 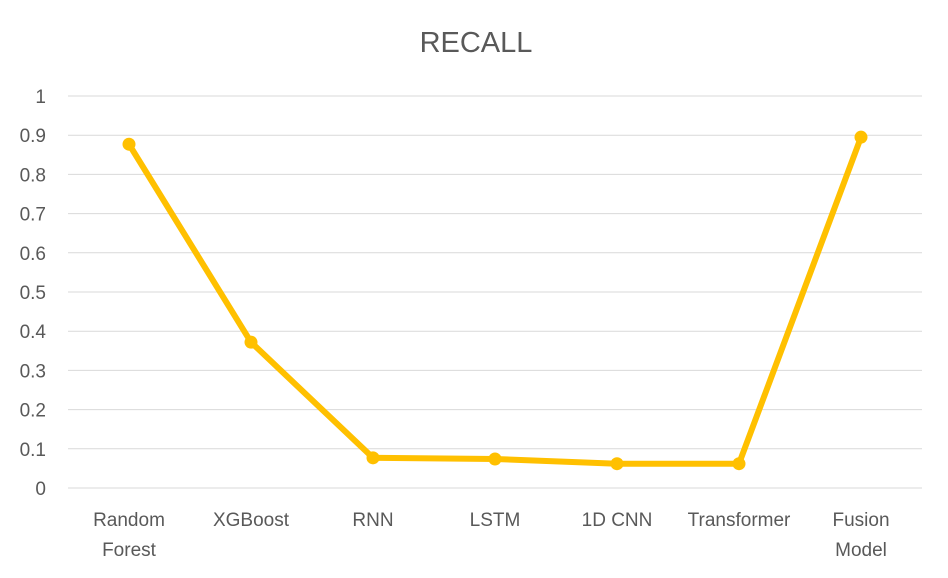 I want to click on x-tick-label: RNN, so click(x=372, y=520).